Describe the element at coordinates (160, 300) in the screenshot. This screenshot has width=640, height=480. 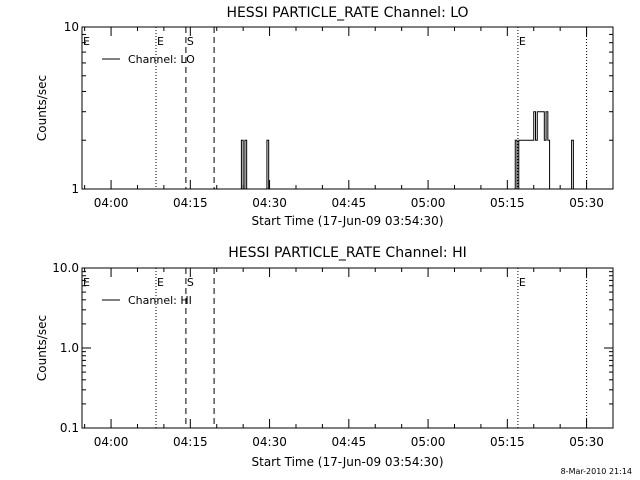
I see `legend-label: Channel: HI` at that location.